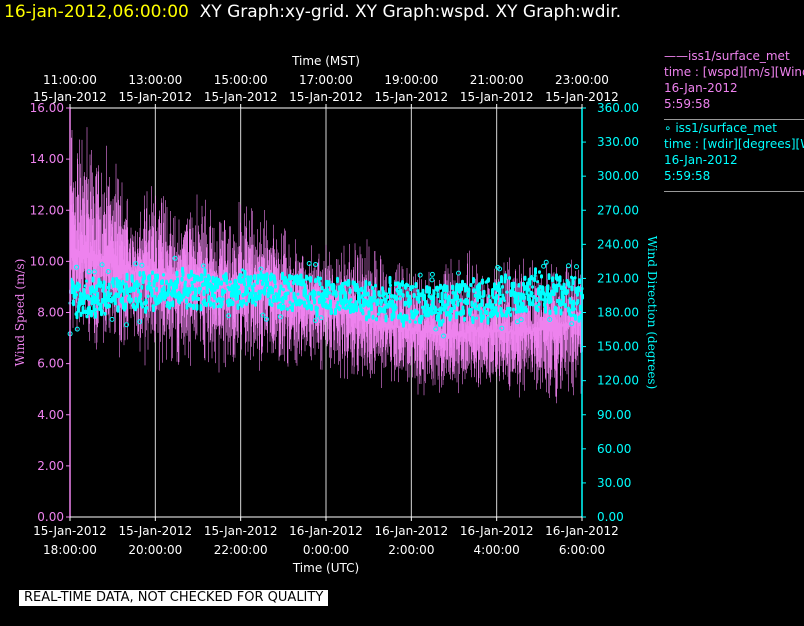  I want to click on header-timestamp: 16-jan-2012,06:00:00, so click(96, 12).